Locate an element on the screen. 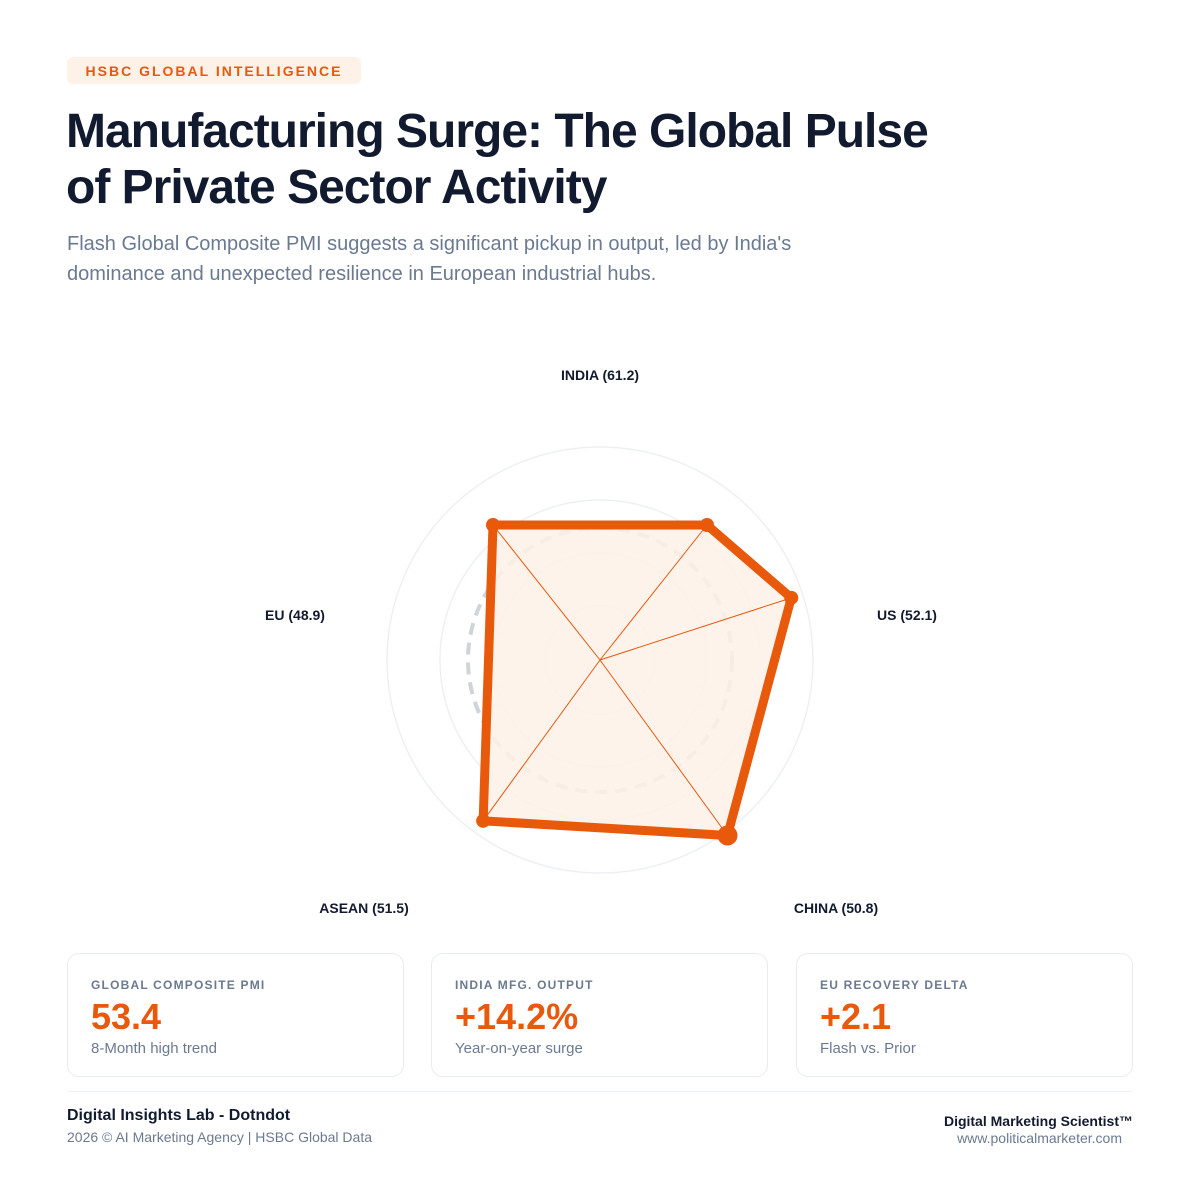 The image size is (1200, 1200). axis-label-asean: ASEAN (51.5) is located at coordinates (363, 908).